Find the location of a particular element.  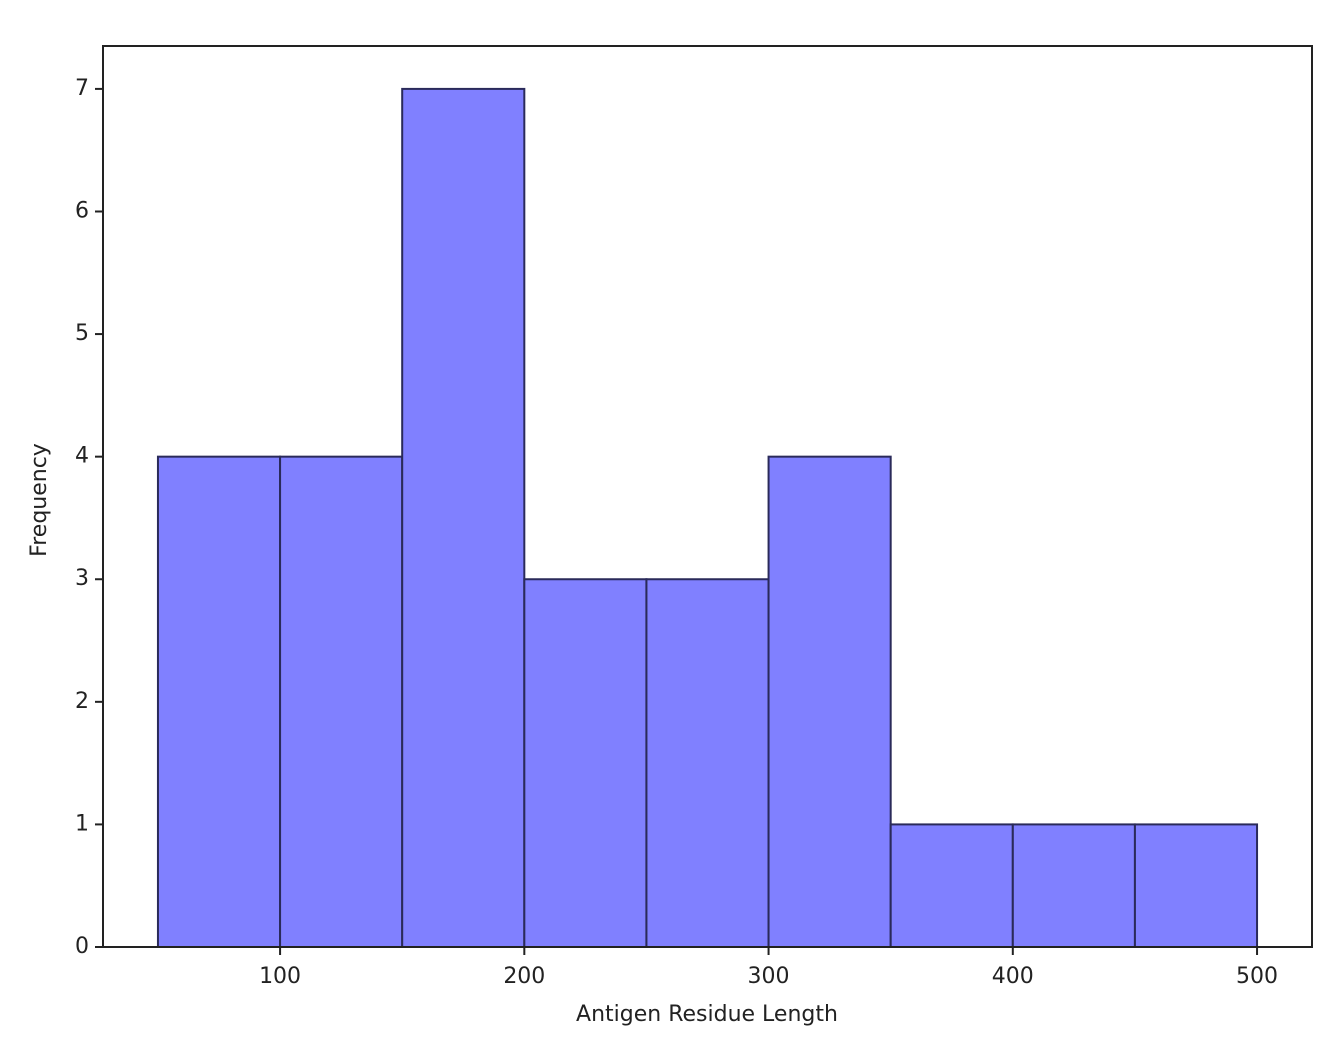

y-tick-label: 0 is located at coordinates (82, 946).